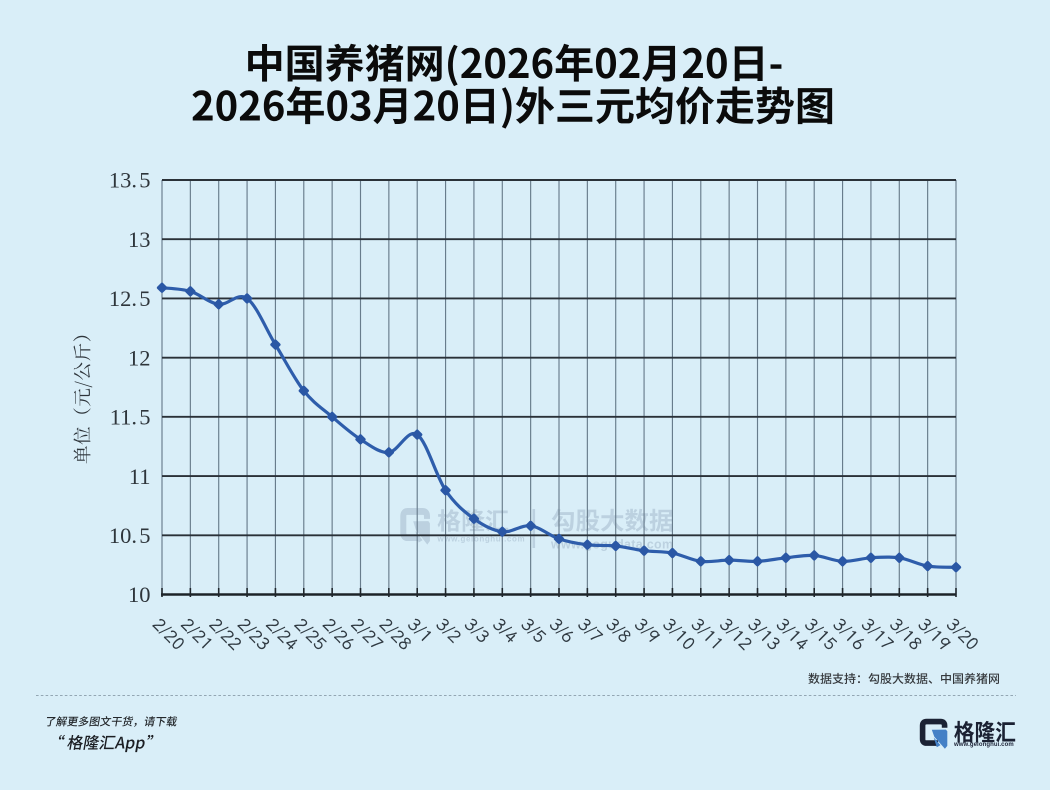 The image size is (1050, 790). What do you see at coordinates (130, 535) in the screenshot?
I see `svg-text: 10.5` at bounding box center [130, 535].